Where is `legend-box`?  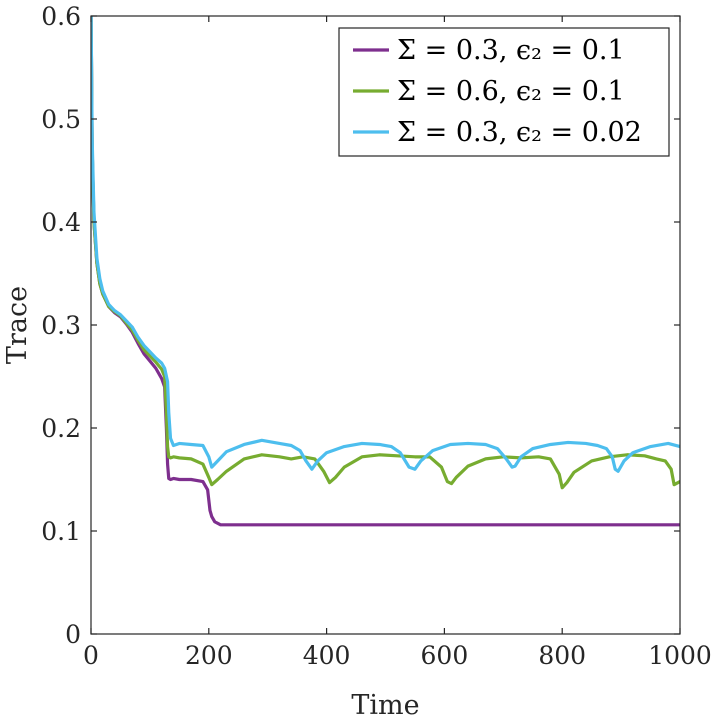
legend-box is located at coordinates (504, 92).